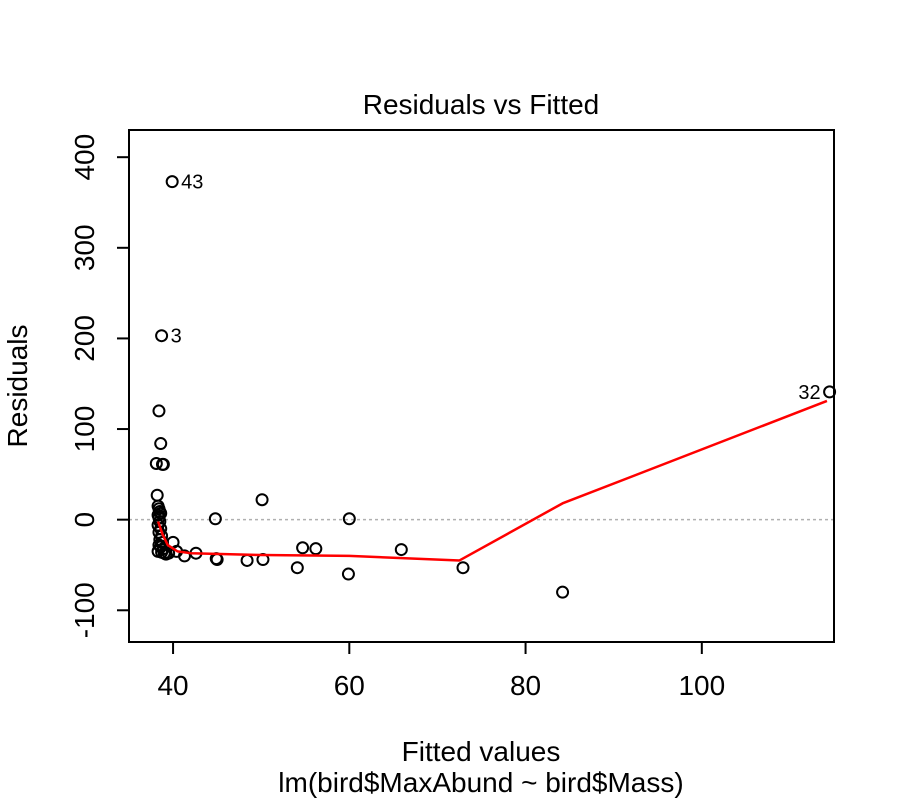 The width and height of the screenshot is (900, 803). Describe the element at coordinates (480, 782) in the screenshot. I see `chart-subtitle: lm(bird$MaxAbund ~ bird$Mass)` at that location.